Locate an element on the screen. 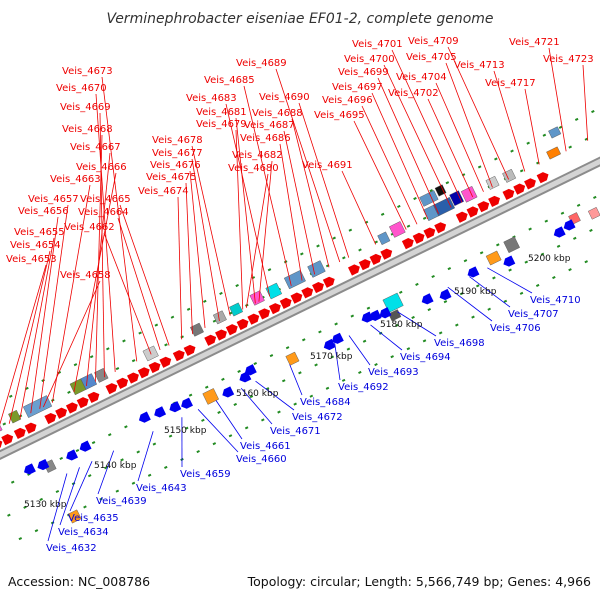  gene-label-forward: Veis_4701 is located at coordinates (377, 44).